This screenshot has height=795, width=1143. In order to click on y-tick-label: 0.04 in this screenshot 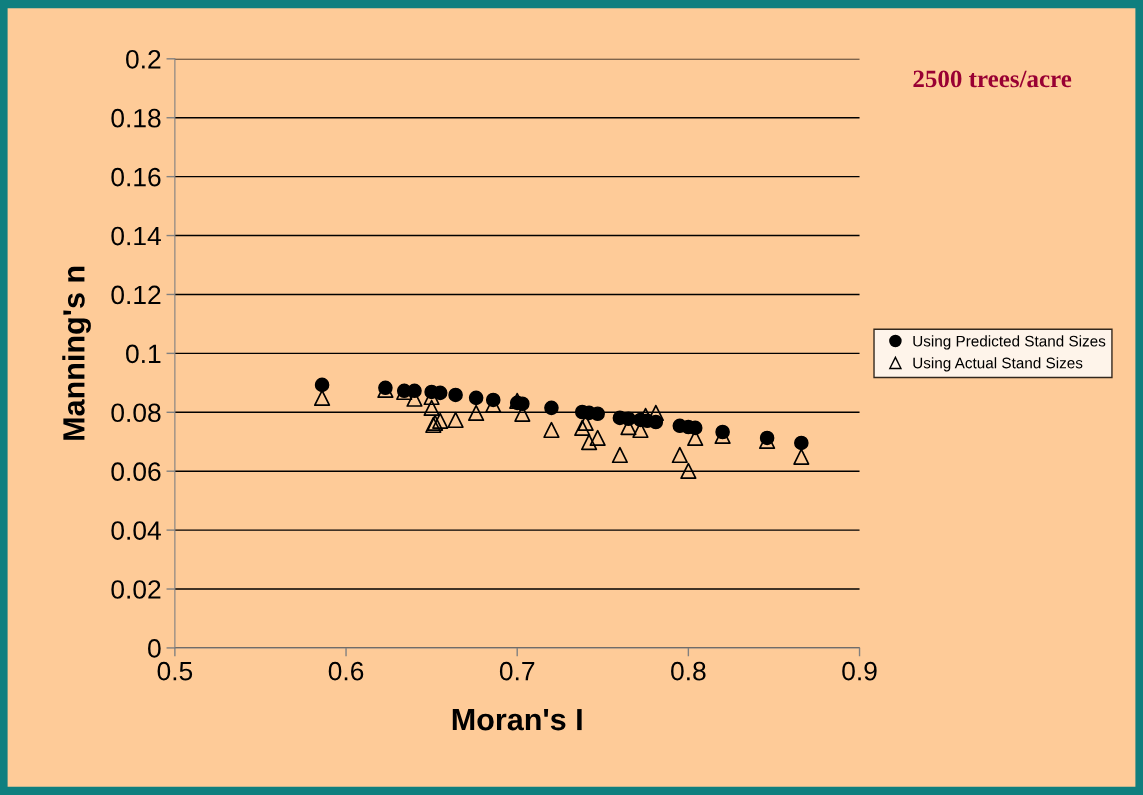, I will do `click(136, 530)`.